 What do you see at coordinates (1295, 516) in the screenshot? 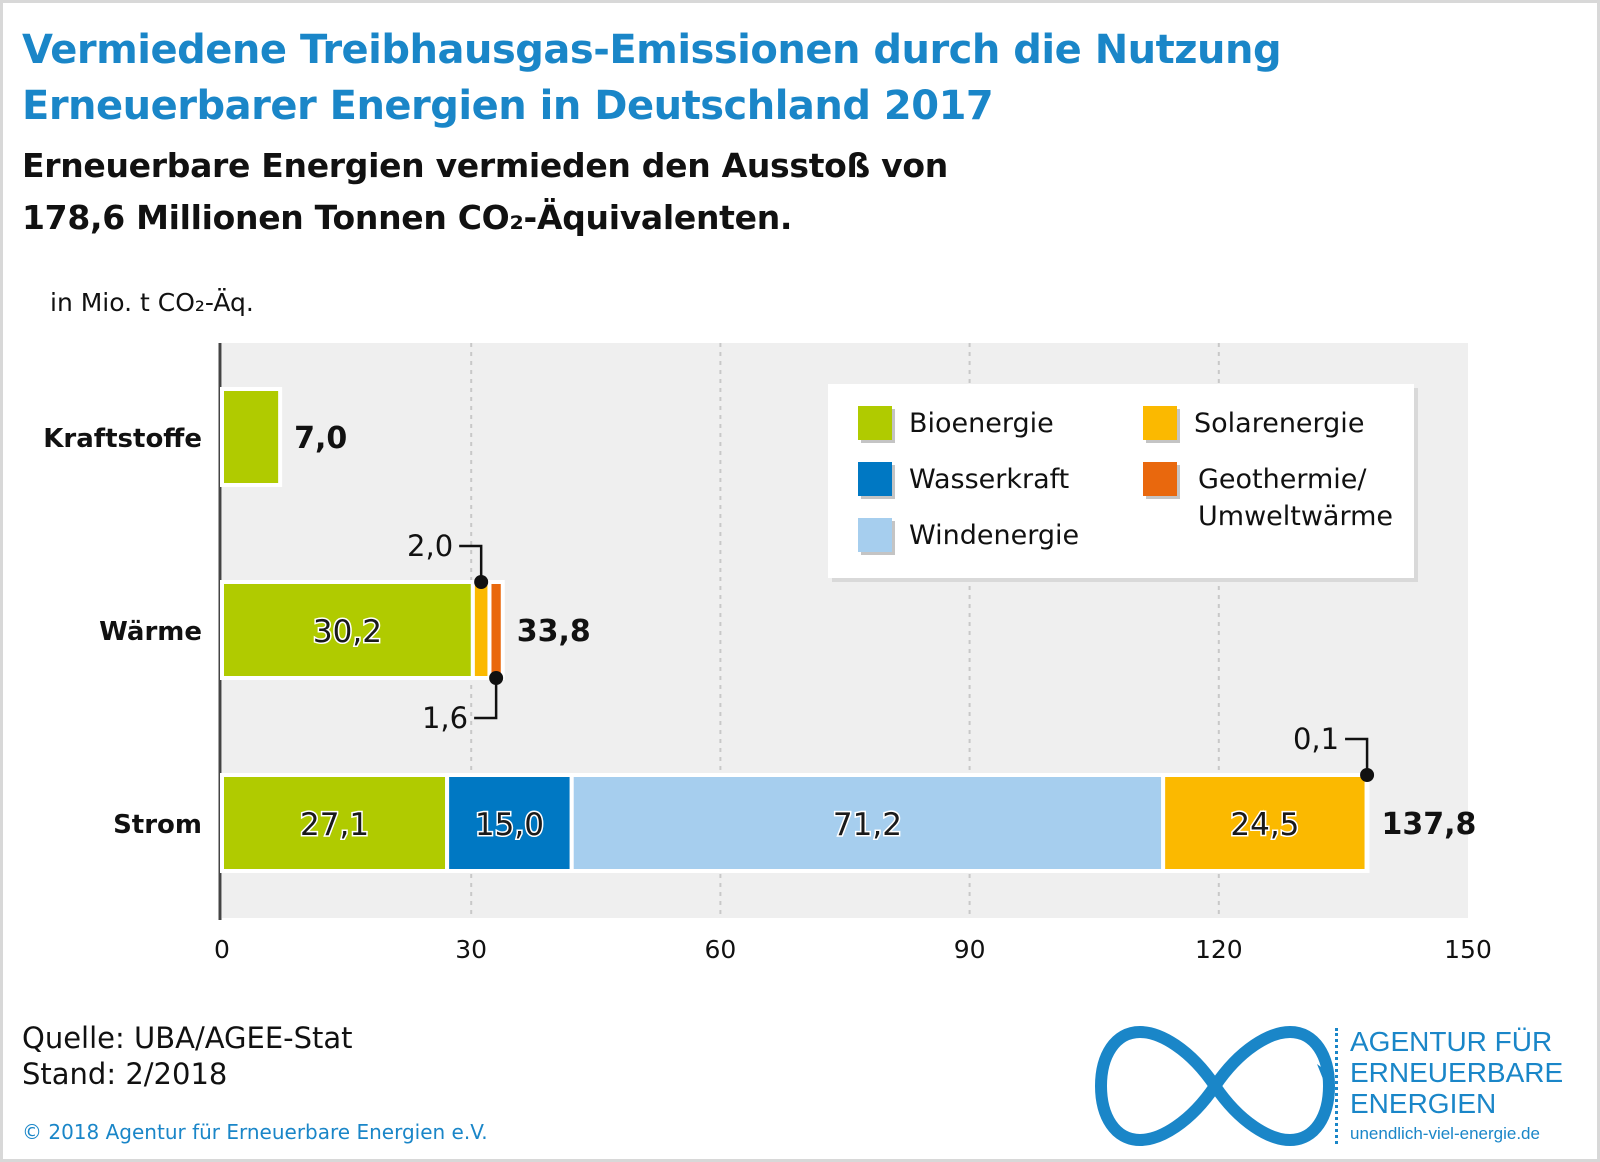
I see `legend-label: Umweltwärme` at bounding box center [1295, 516].